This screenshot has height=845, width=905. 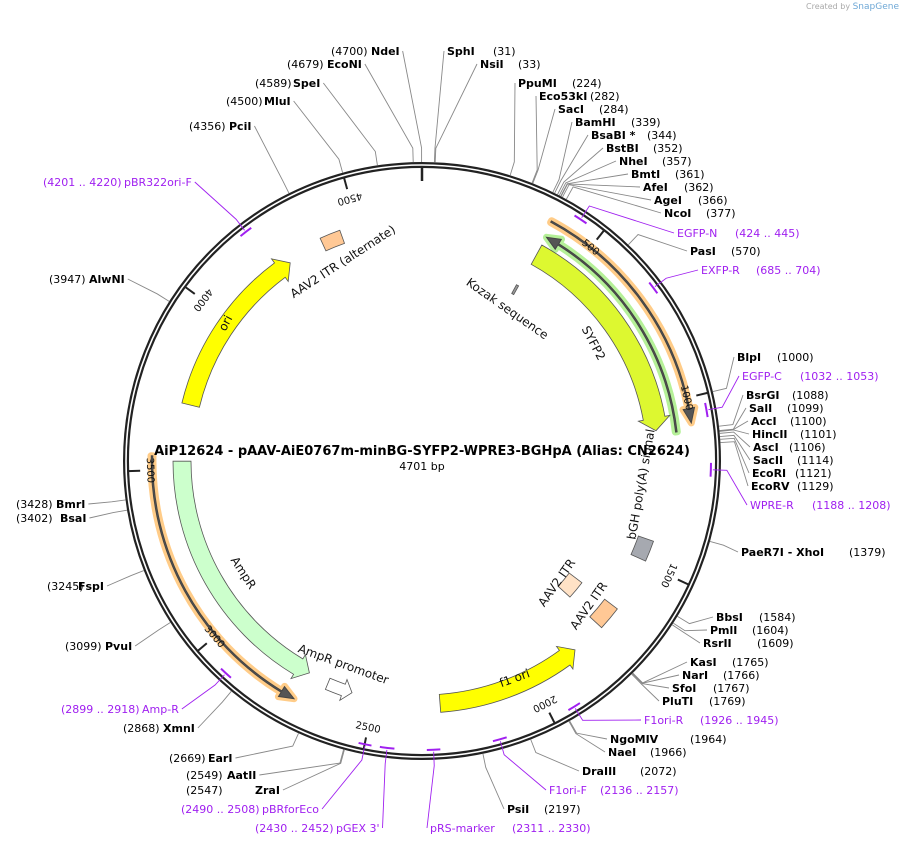 I want to click on primer-f1ori-r-mark, so click(x=574, y=707).